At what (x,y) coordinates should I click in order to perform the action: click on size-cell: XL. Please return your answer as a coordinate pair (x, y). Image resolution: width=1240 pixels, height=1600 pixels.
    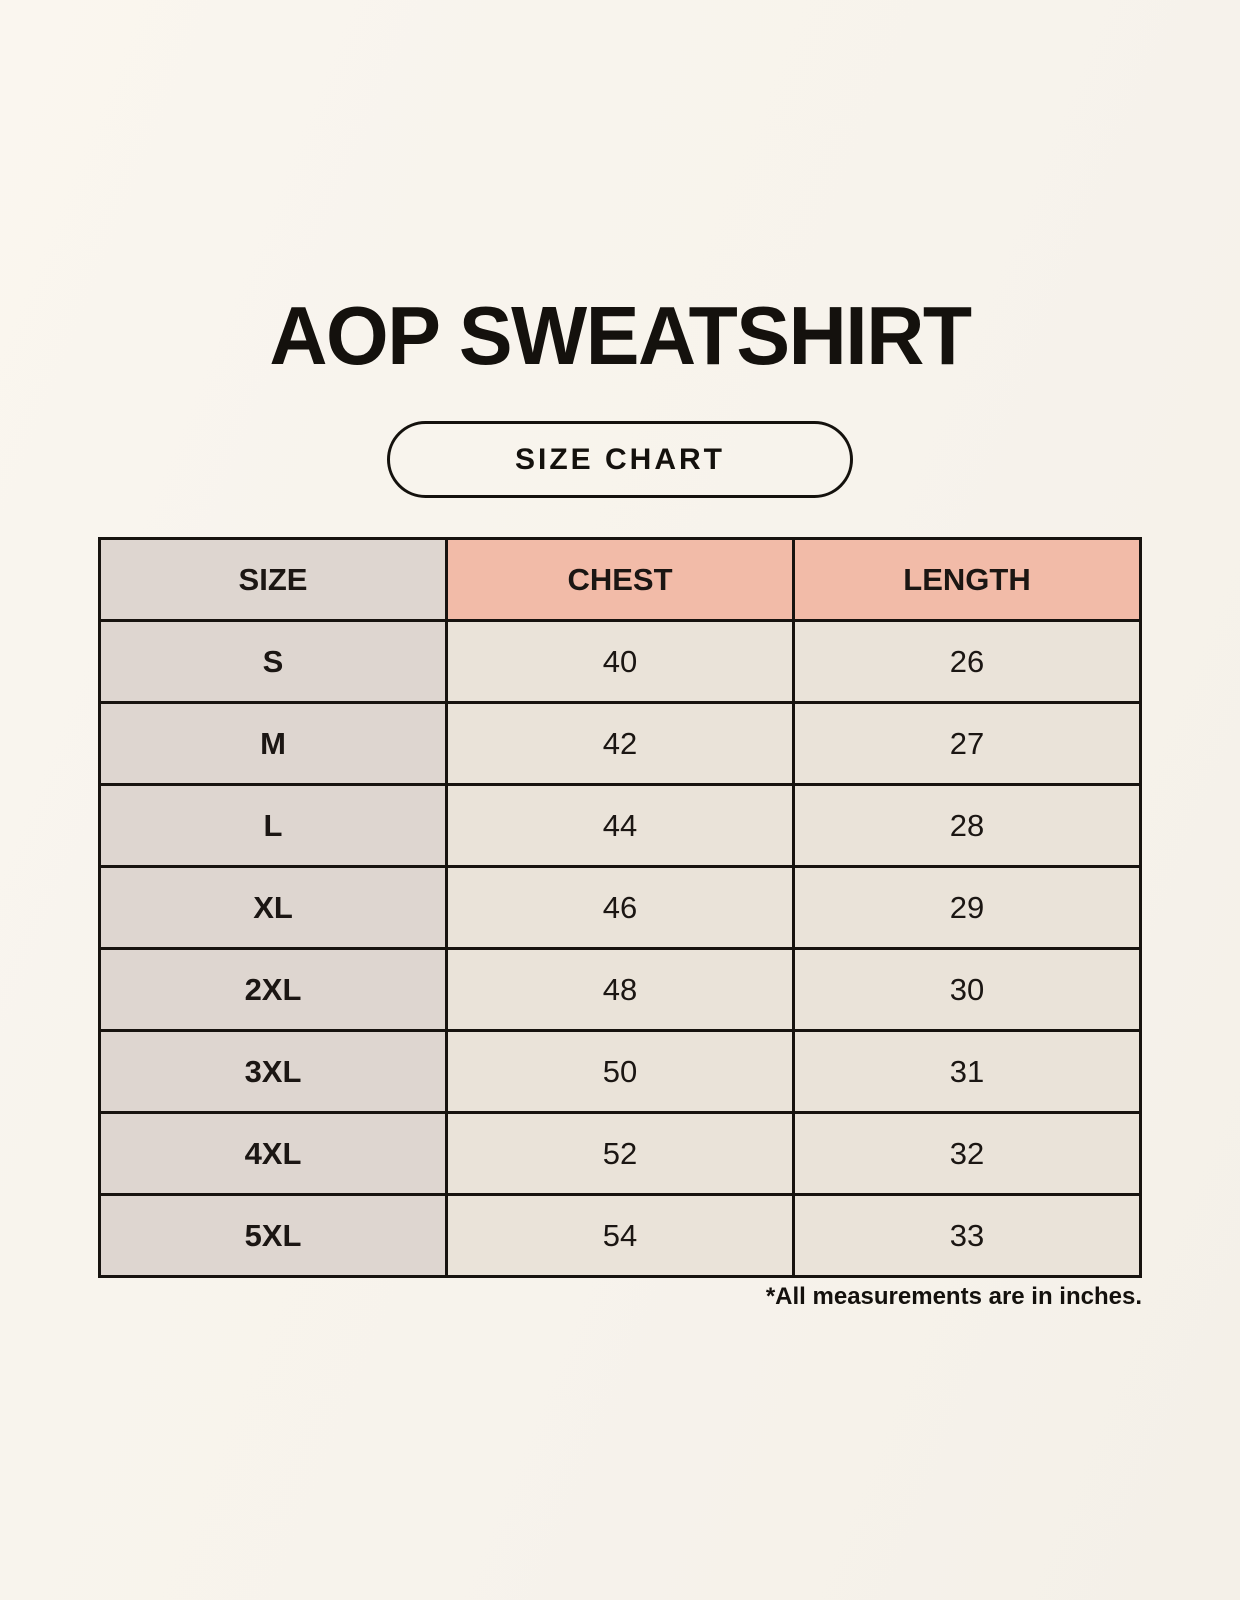
    Looking at the image, I should click on (273, 907).